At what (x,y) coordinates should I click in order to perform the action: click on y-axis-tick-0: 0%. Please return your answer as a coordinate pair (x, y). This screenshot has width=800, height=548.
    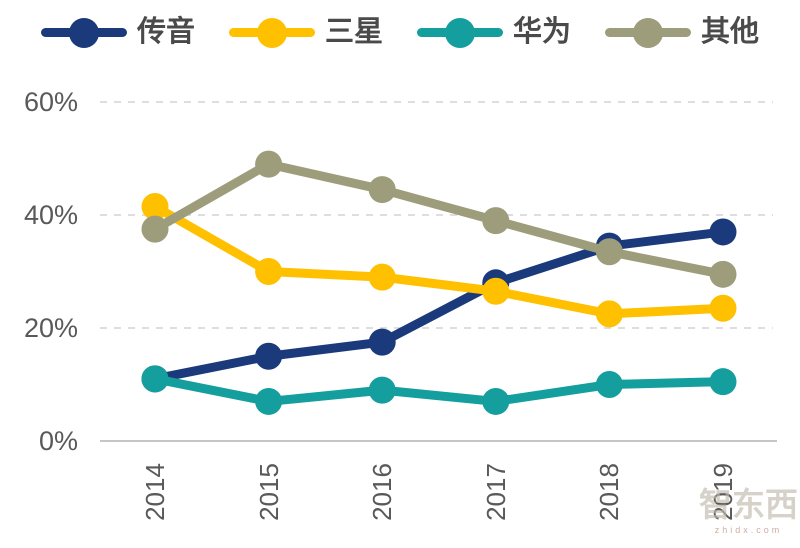
    Looking at the image, I should click on (58, 441).